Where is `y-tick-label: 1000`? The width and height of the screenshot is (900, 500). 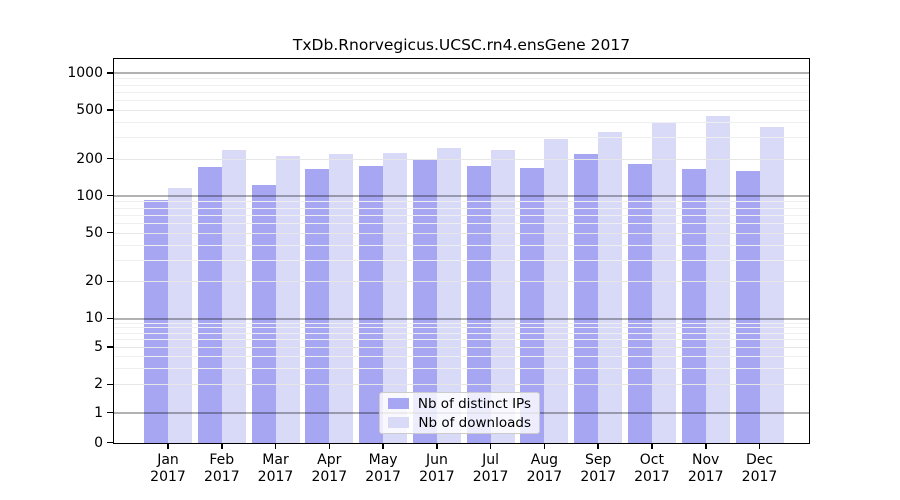 y-tick-label: 1000 is located at coordinates (85, 72).